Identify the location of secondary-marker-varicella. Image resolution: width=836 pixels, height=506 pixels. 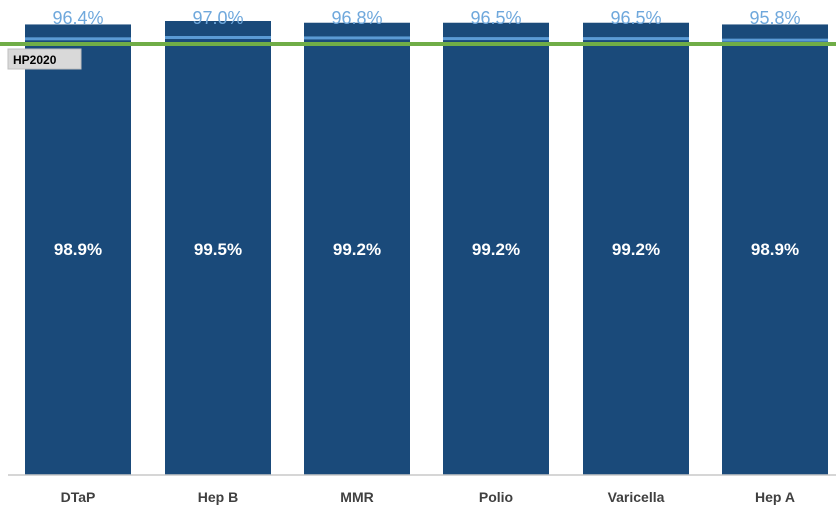
(636, 39).